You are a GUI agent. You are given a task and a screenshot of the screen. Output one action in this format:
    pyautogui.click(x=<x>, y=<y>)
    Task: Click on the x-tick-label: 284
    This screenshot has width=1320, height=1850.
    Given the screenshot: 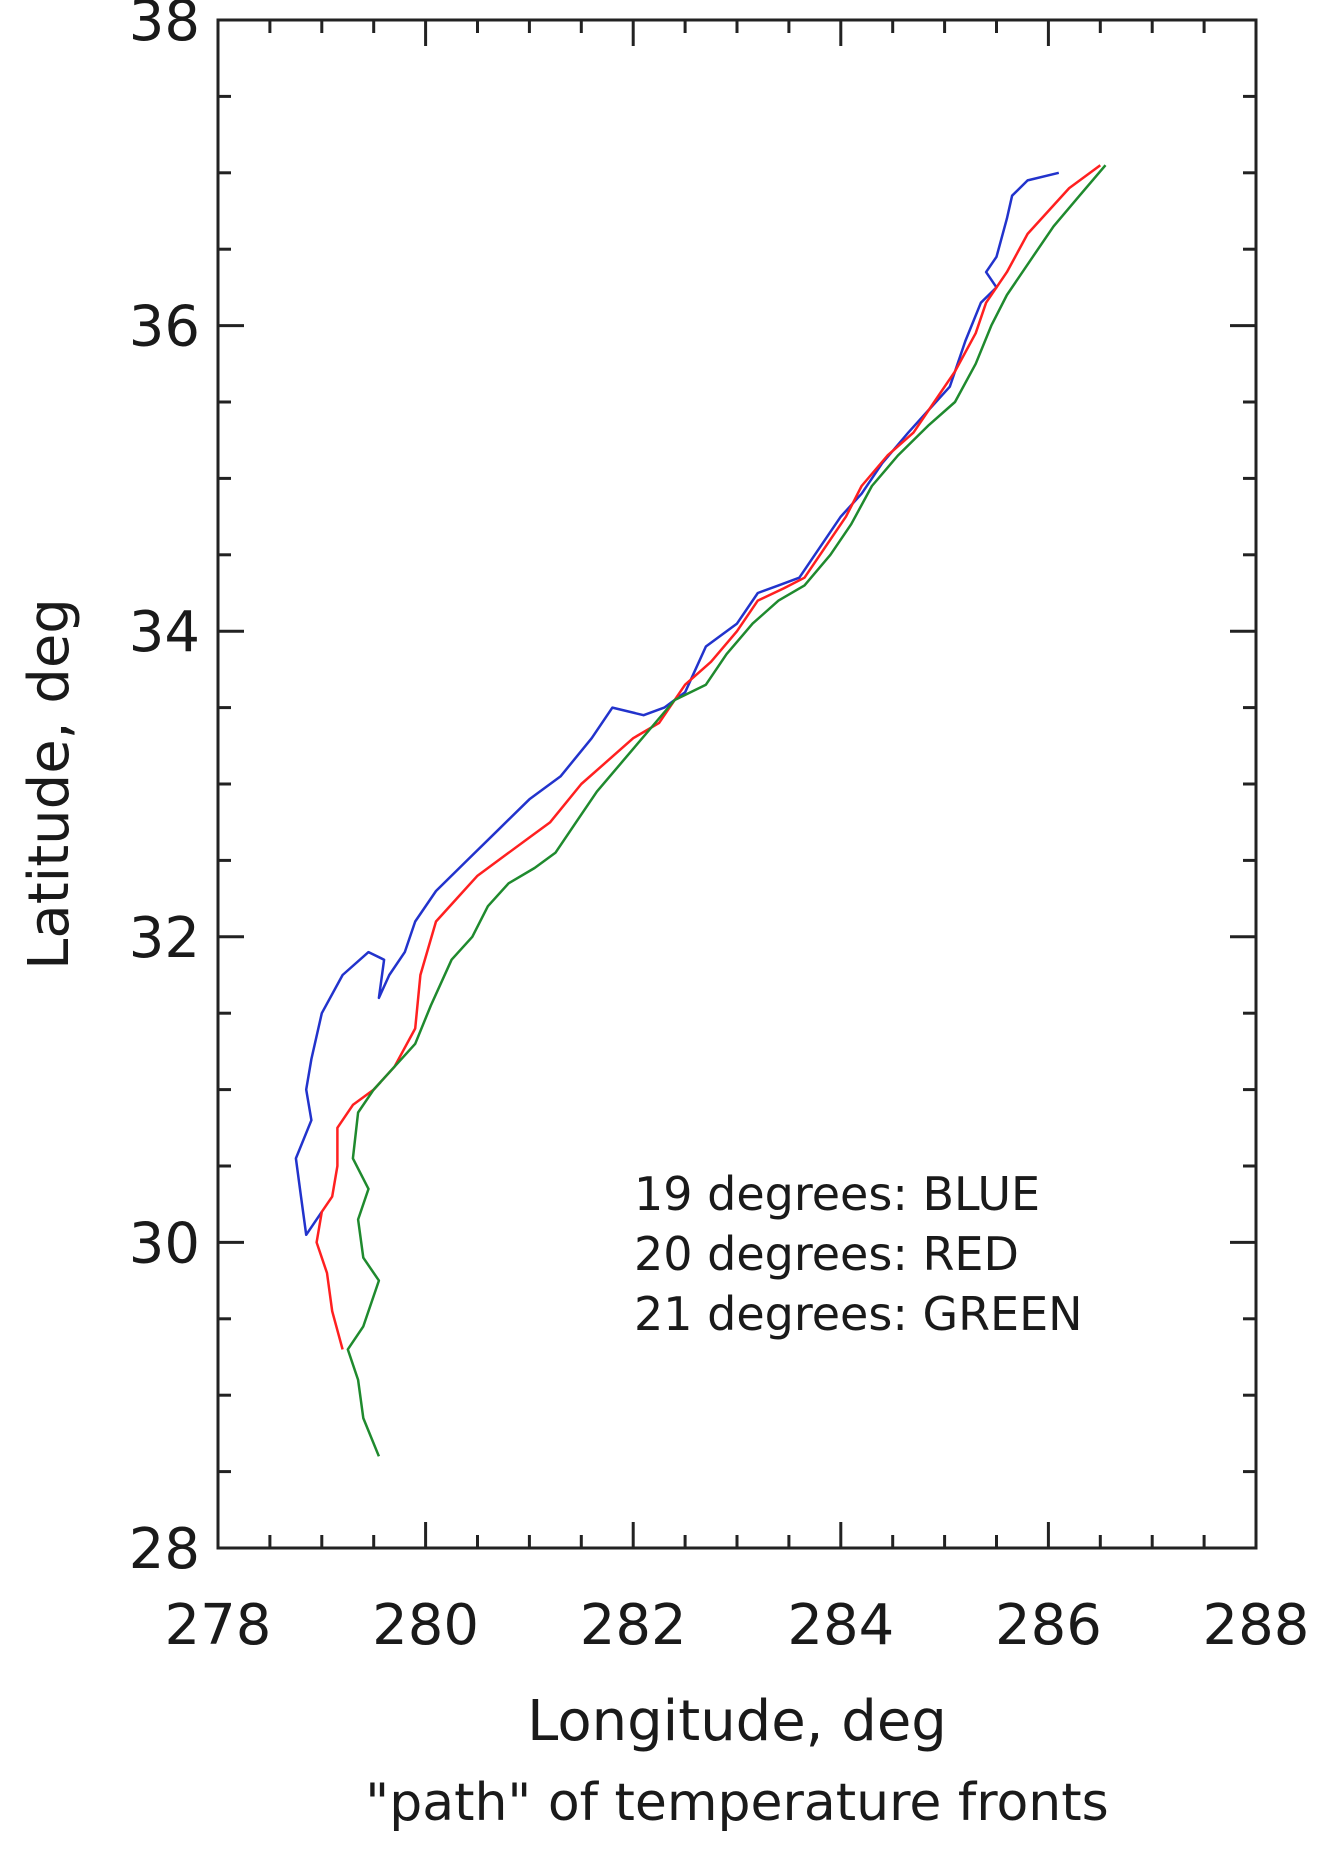 What is the action you would take?
    pyautogui.click(x=840, y=1625)
    